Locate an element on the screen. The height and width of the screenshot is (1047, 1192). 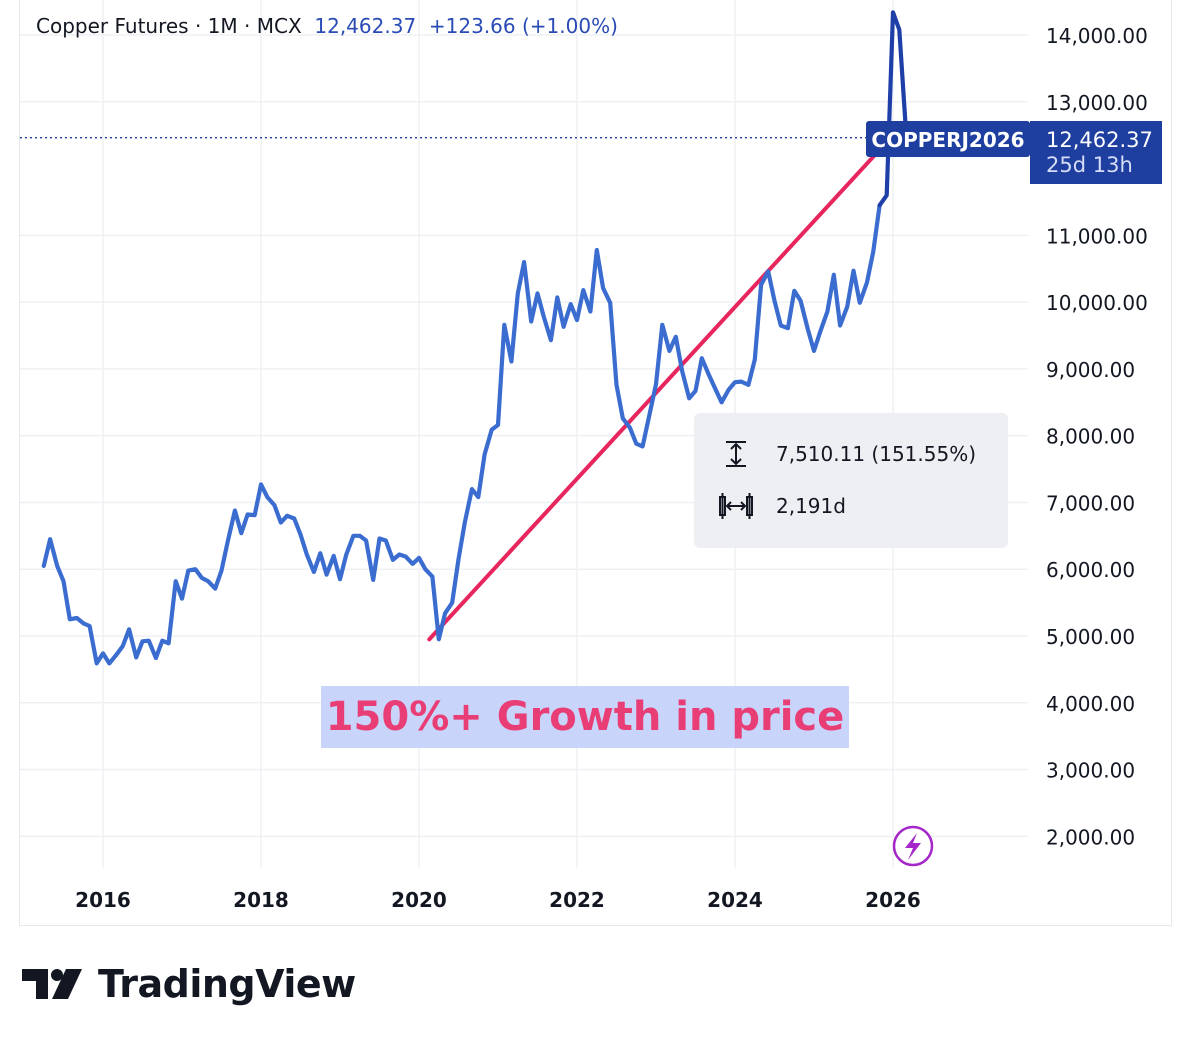
ticker-label-bg is located at coordinates (948, 139).